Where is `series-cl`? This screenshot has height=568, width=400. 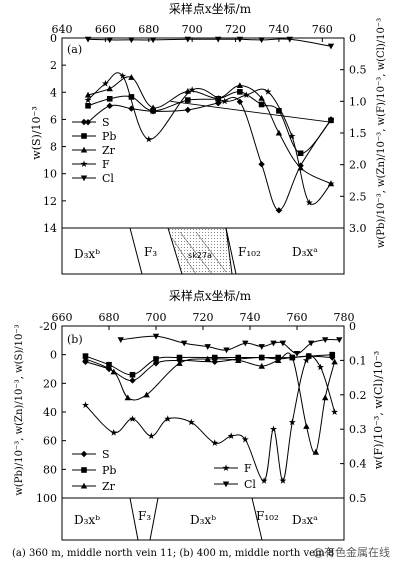 series-cl is located at coordinates (209, 43).